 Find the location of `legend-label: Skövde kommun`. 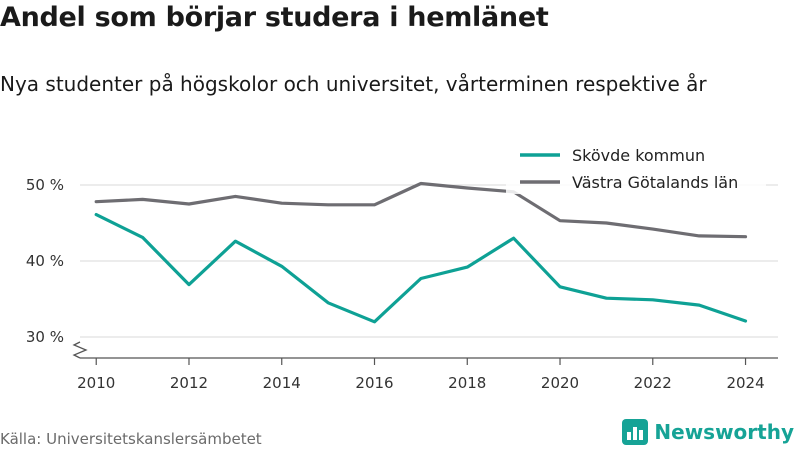

legend-label: Skövde kommun is located at coordinates (638, 155).